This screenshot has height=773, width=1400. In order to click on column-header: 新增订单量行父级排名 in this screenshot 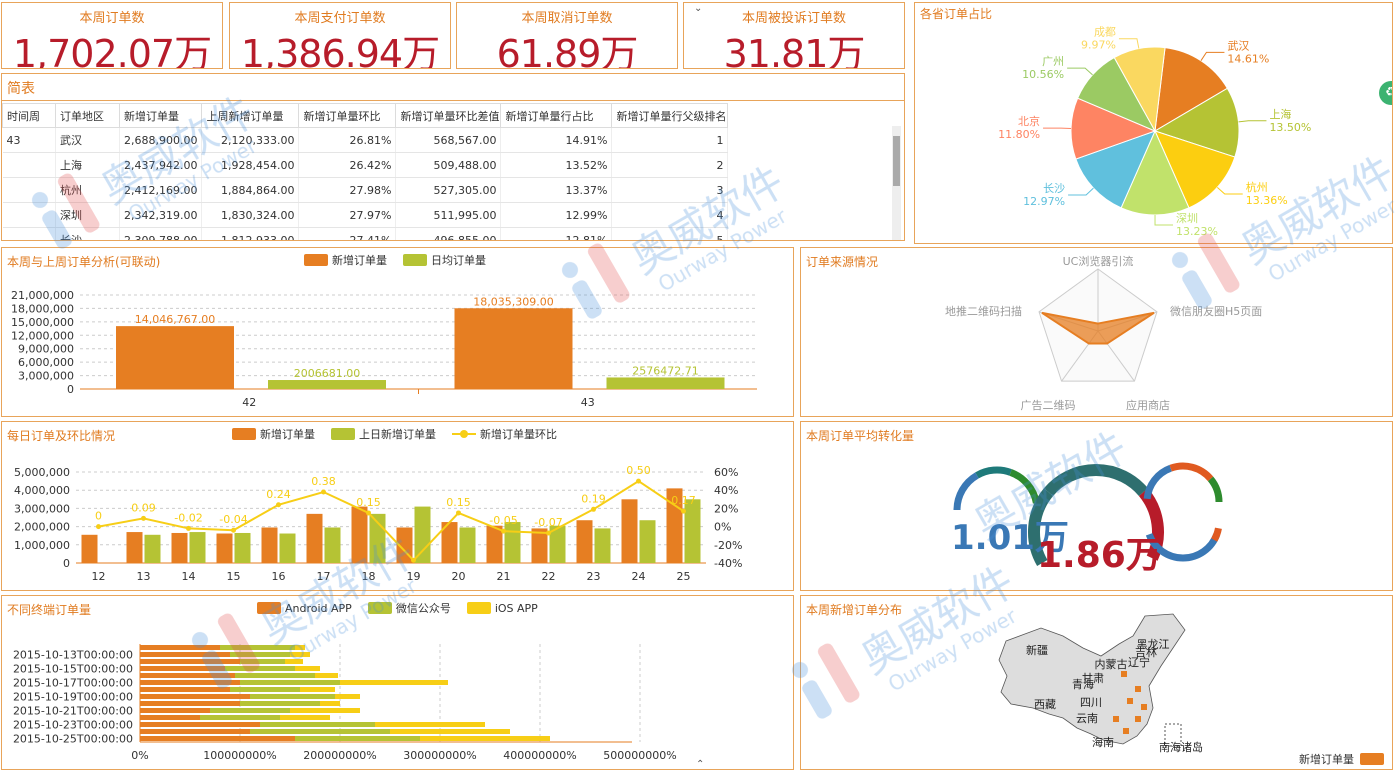, I will do `click(670, 115)`.